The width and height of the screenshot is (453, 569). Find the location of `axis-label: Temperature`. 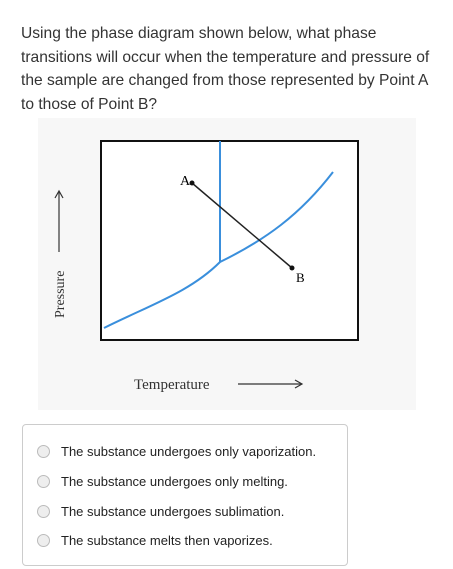

axis-label: Temperature is located at coordinates (172, 385).